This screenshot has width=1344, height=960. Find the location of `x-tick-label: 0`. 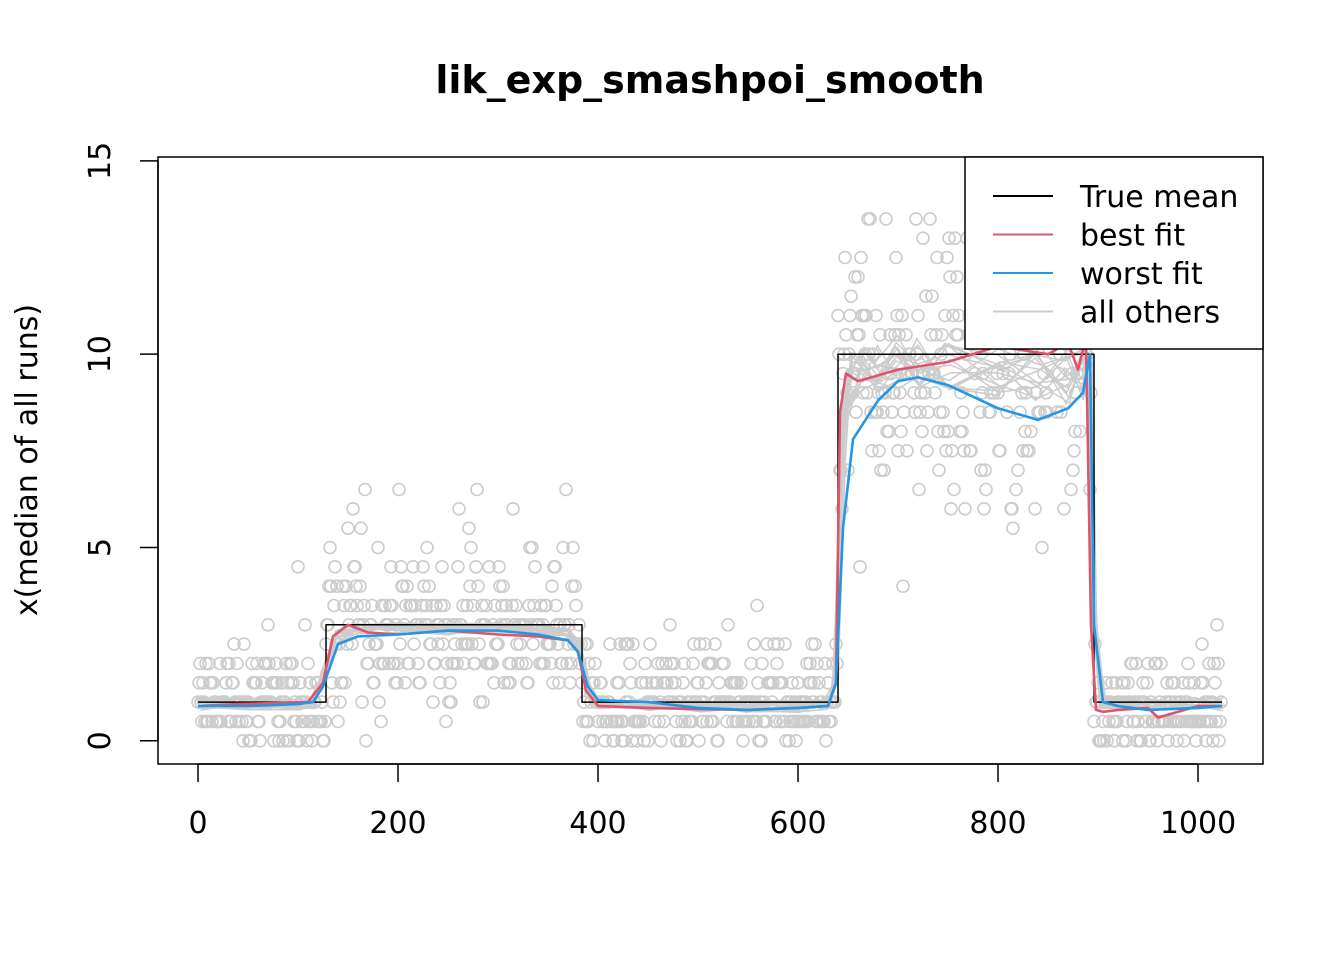

x-tick-label: 0 is located at coordinates (197, 823).